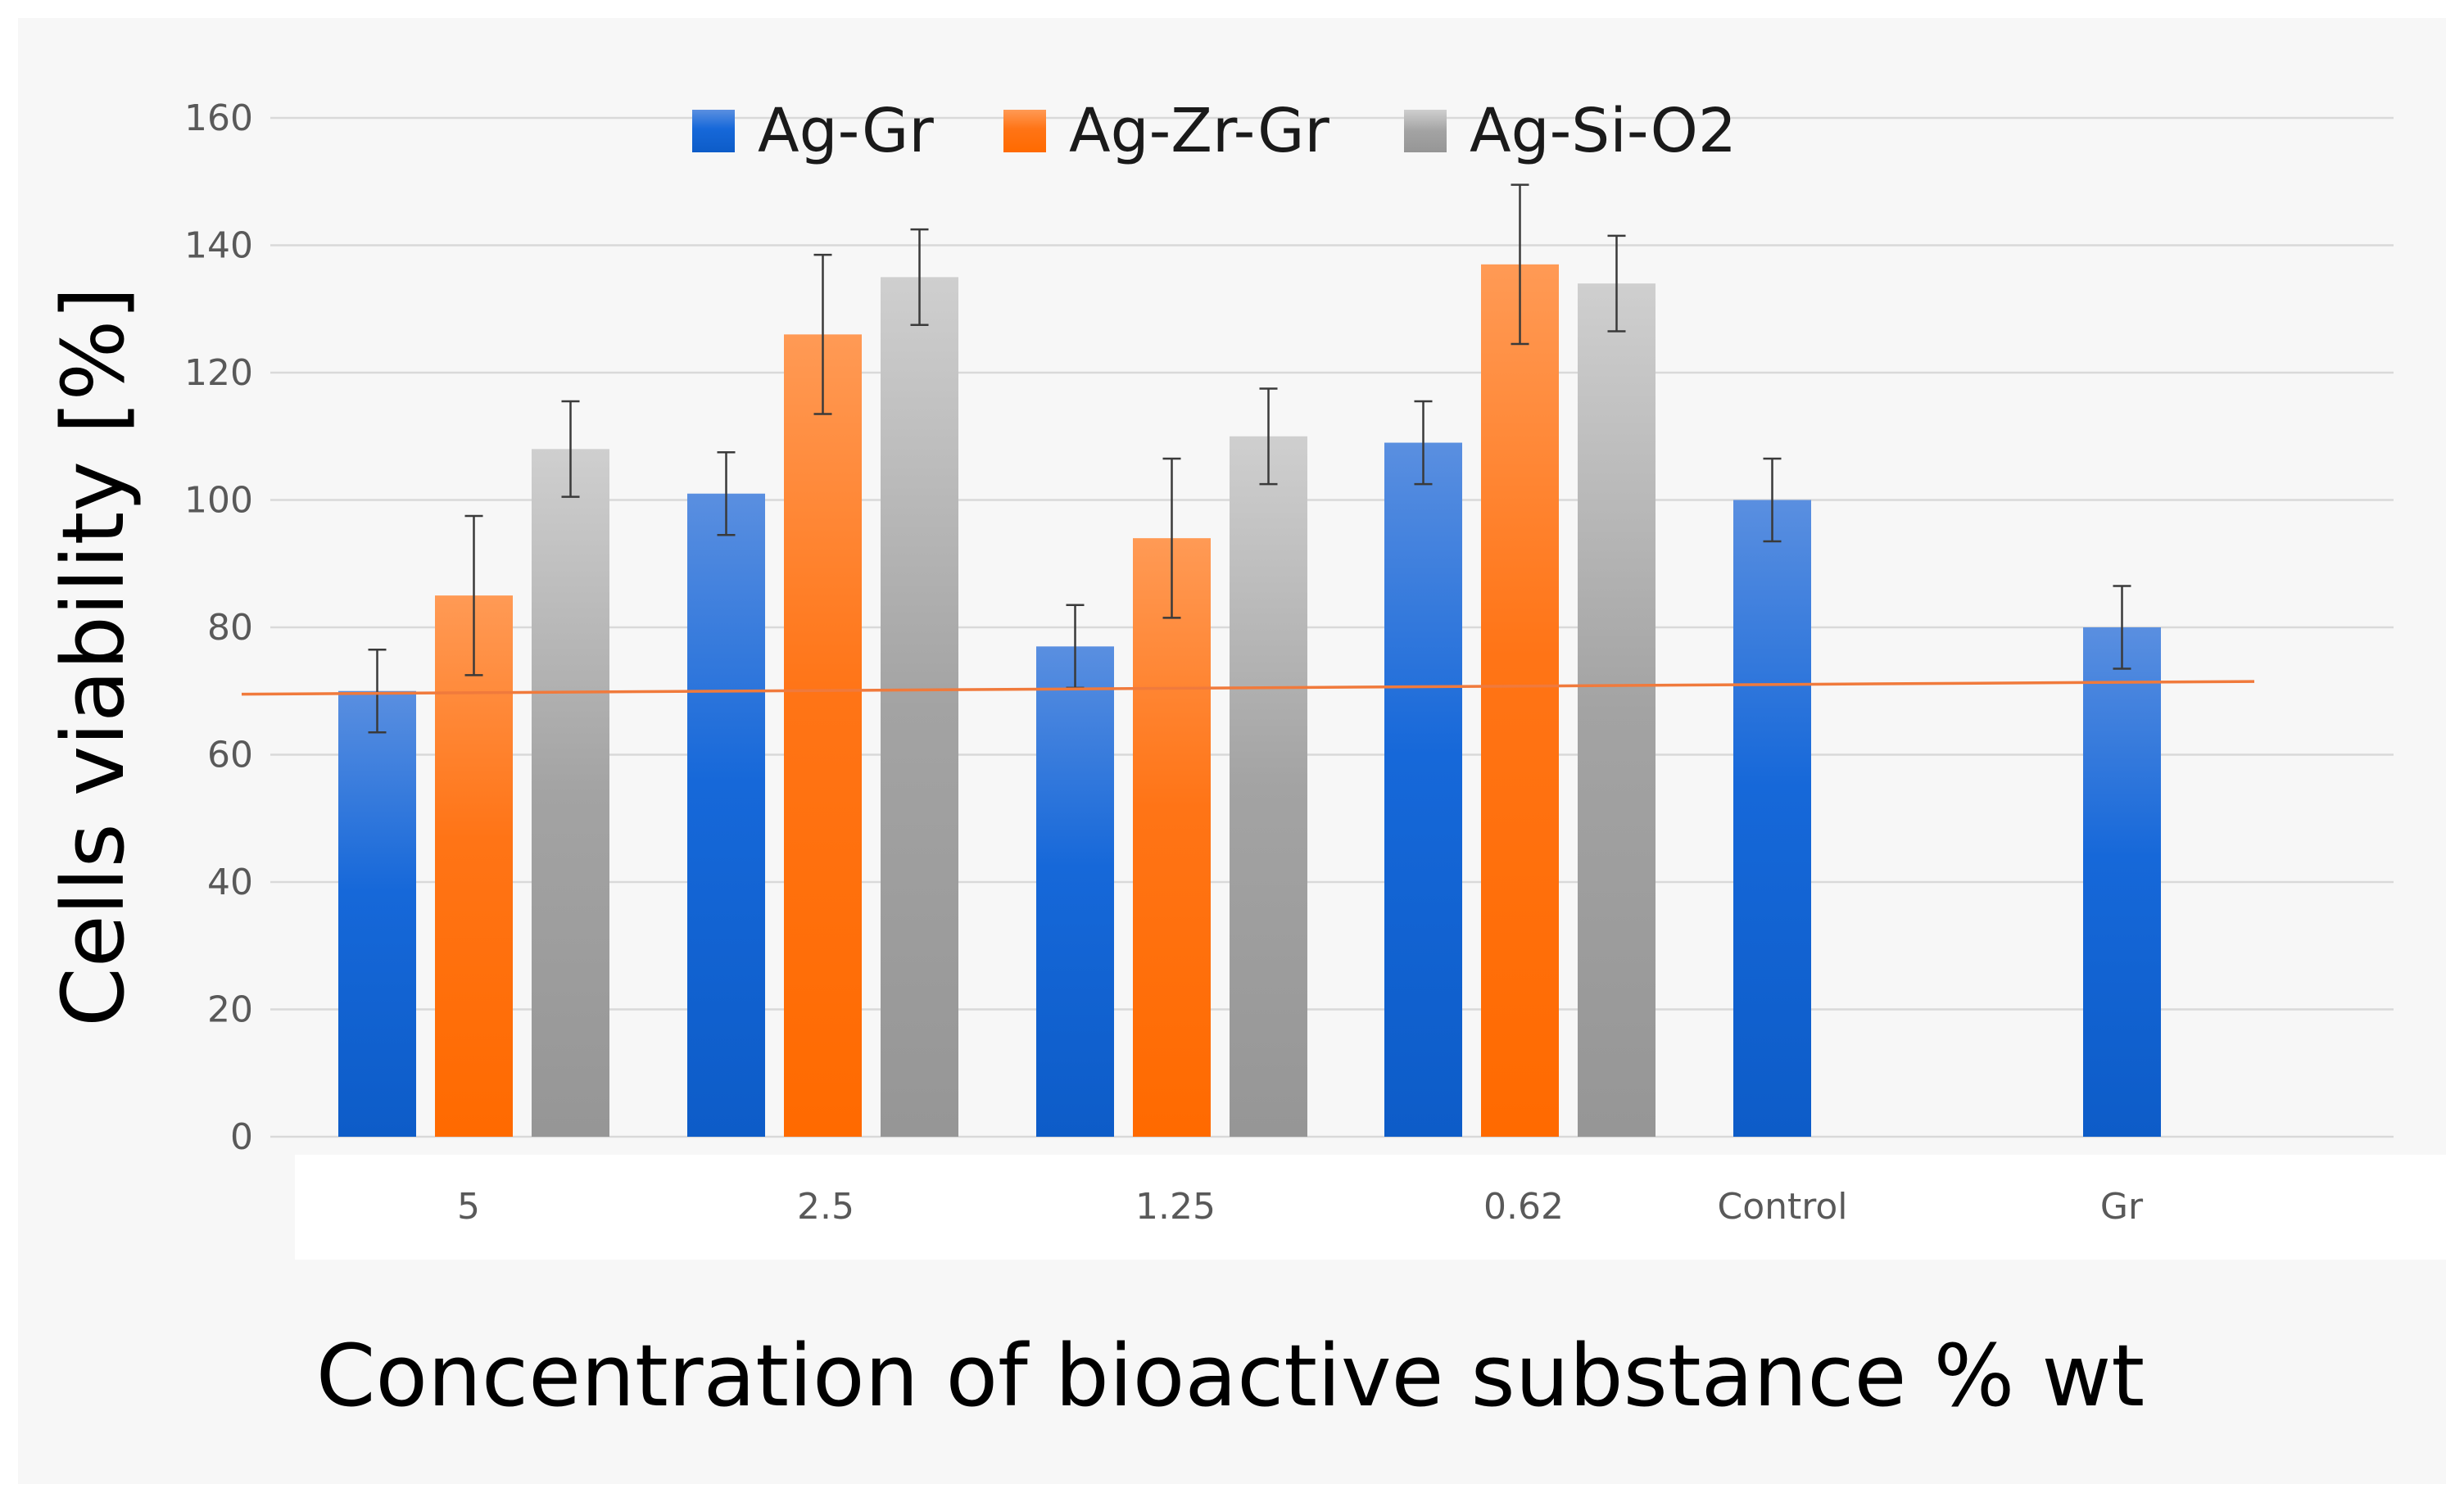 This screenshot has height=1502, width=2464. I want to click on x-axis-band, so click(1370, 1207).